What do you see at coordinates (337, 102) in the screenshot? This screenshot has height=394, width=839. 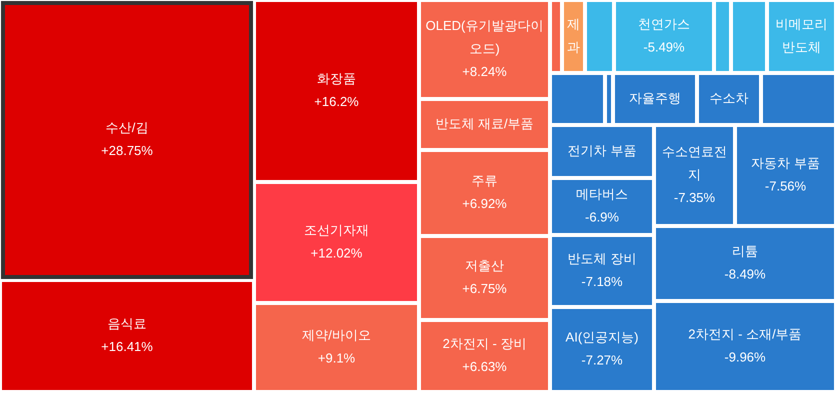 I see `data-label: +16.2%` at bounding box center [337, 102].